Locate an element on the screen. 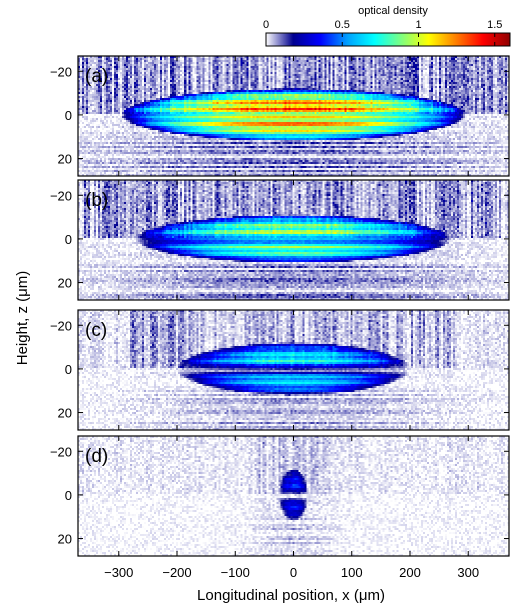 The height and width of the screenshot is (609, 513). x-tick-label: −200 is located at coordinates (176, 572).